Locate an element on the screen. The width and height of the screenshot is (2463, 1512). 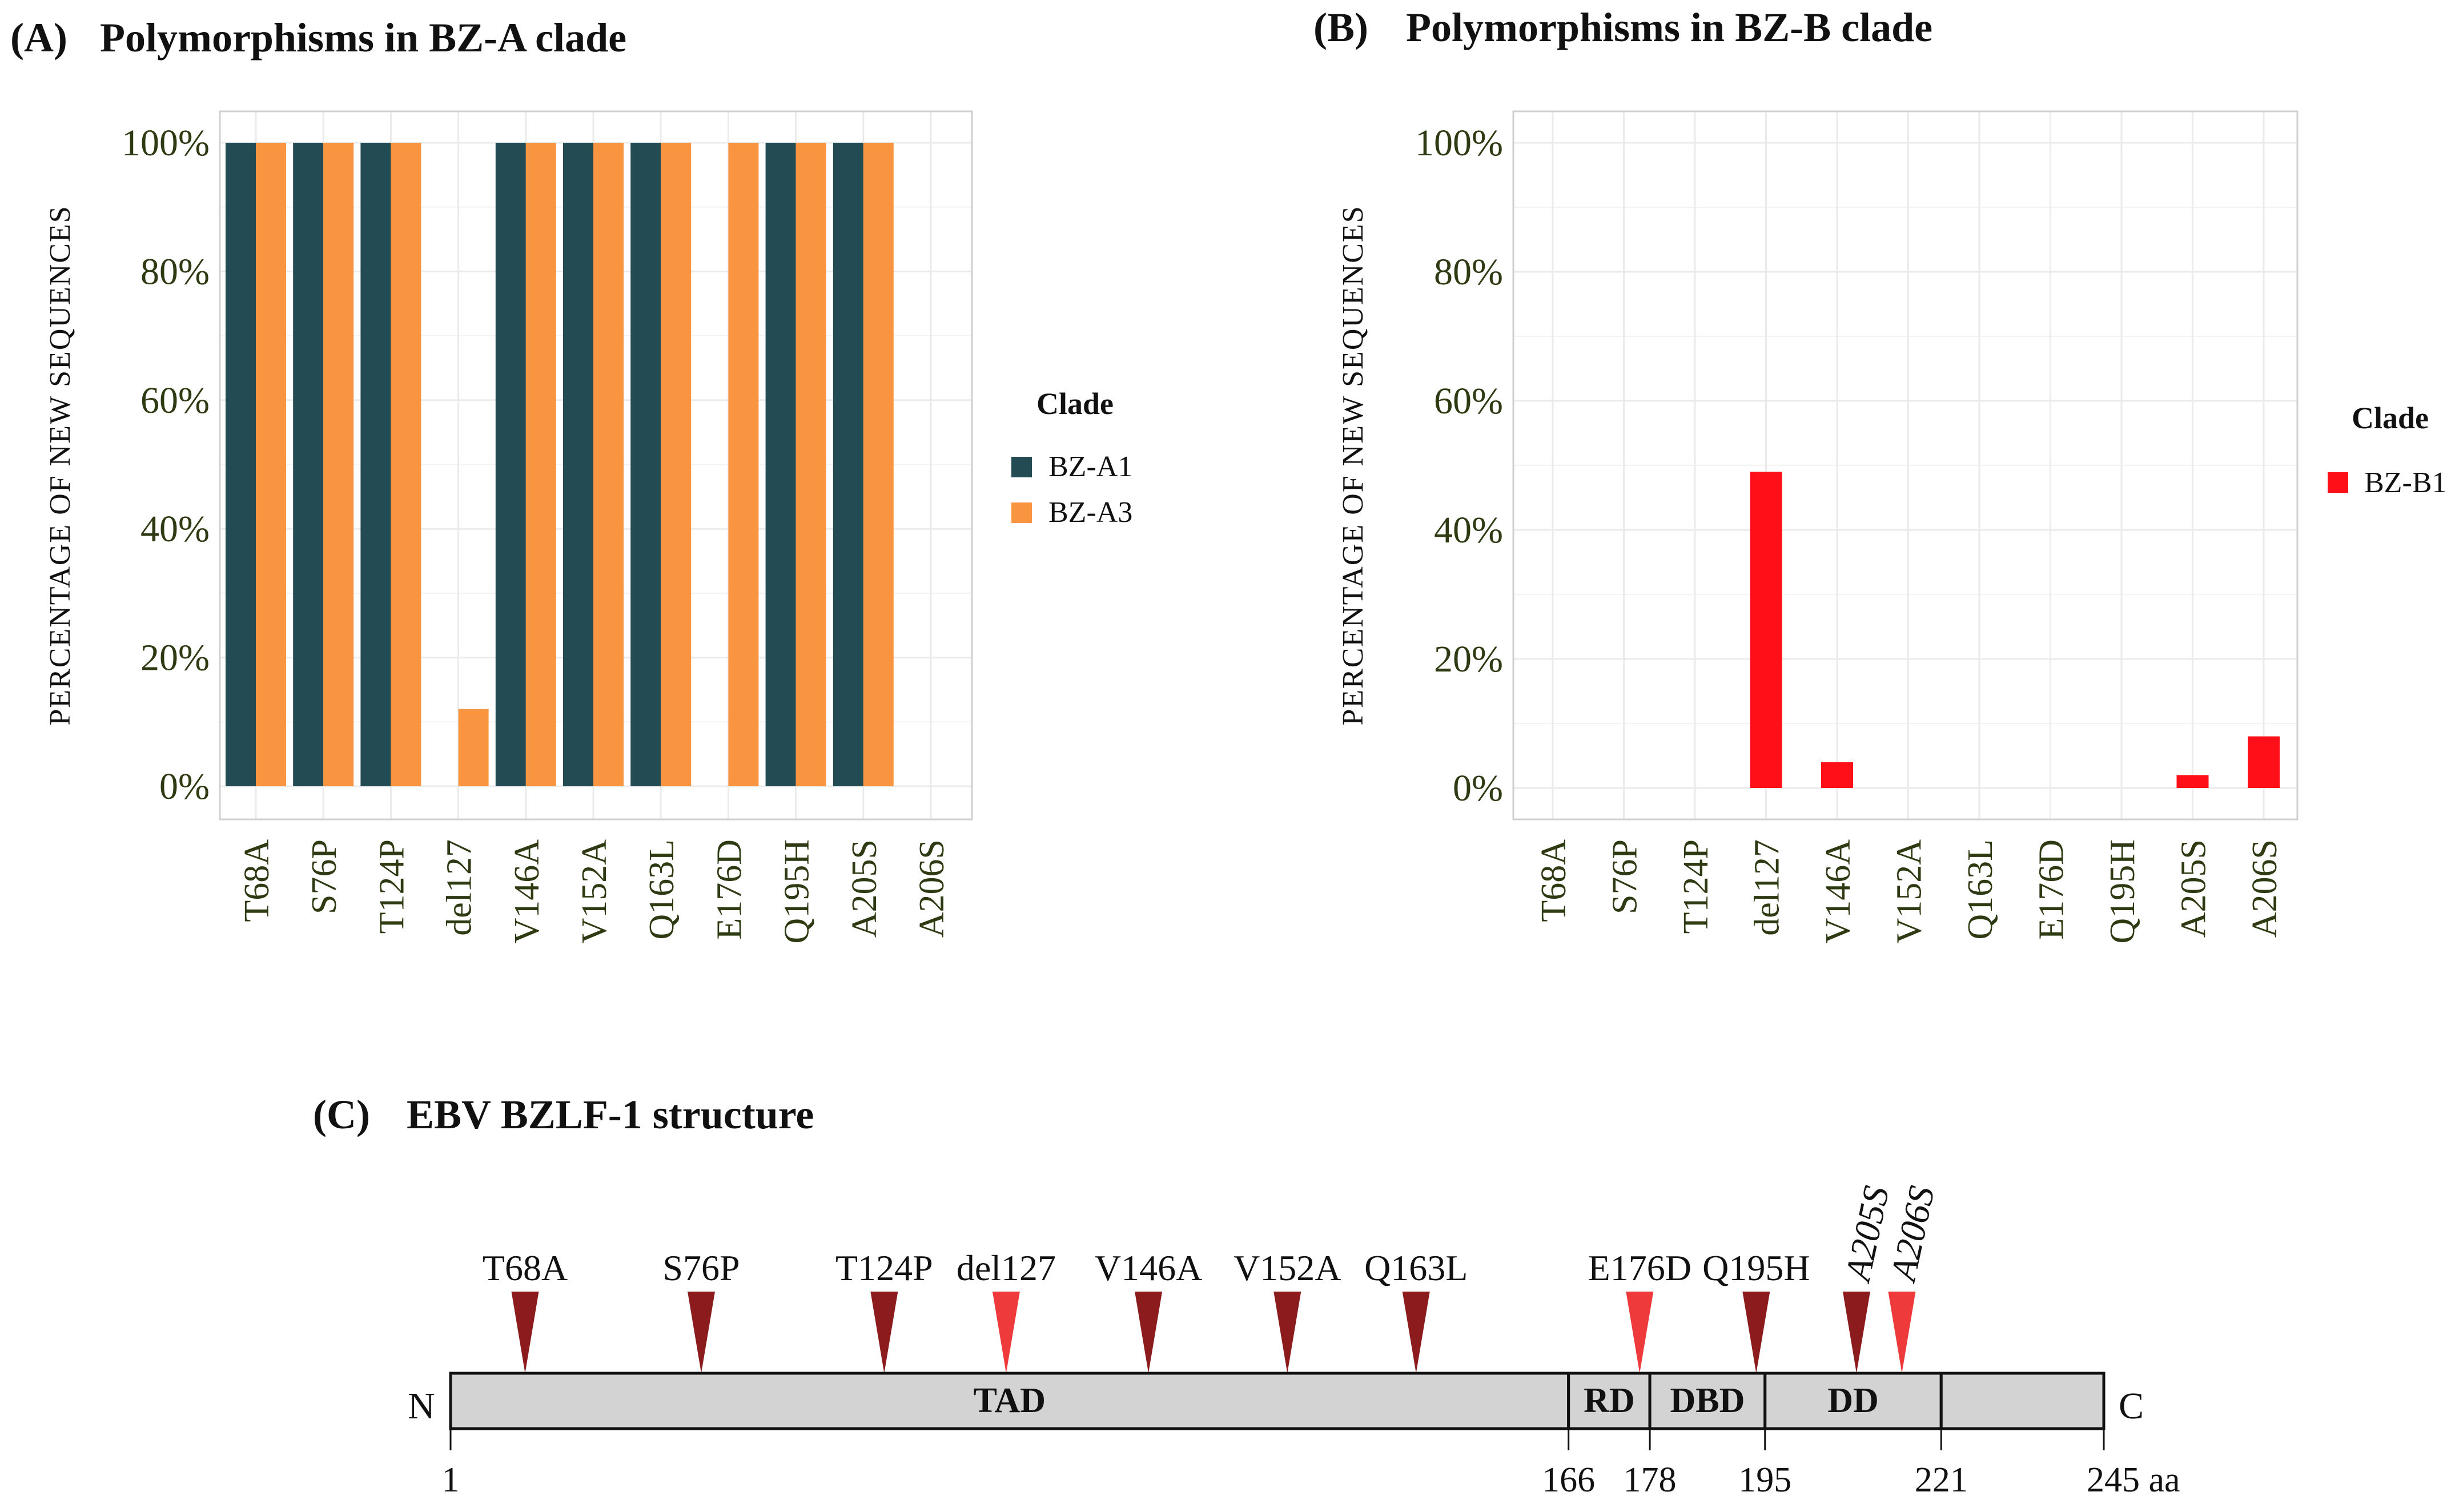
mutation-marker-s76p is located at coordinates (701, 1333).